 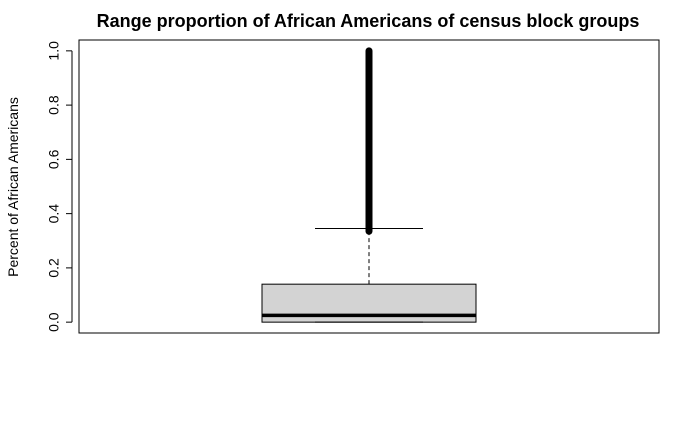 I want to click on y-axis: 0.0 0.2 0.4 0.6 0.8 1.0, so click(x=59, y=186).